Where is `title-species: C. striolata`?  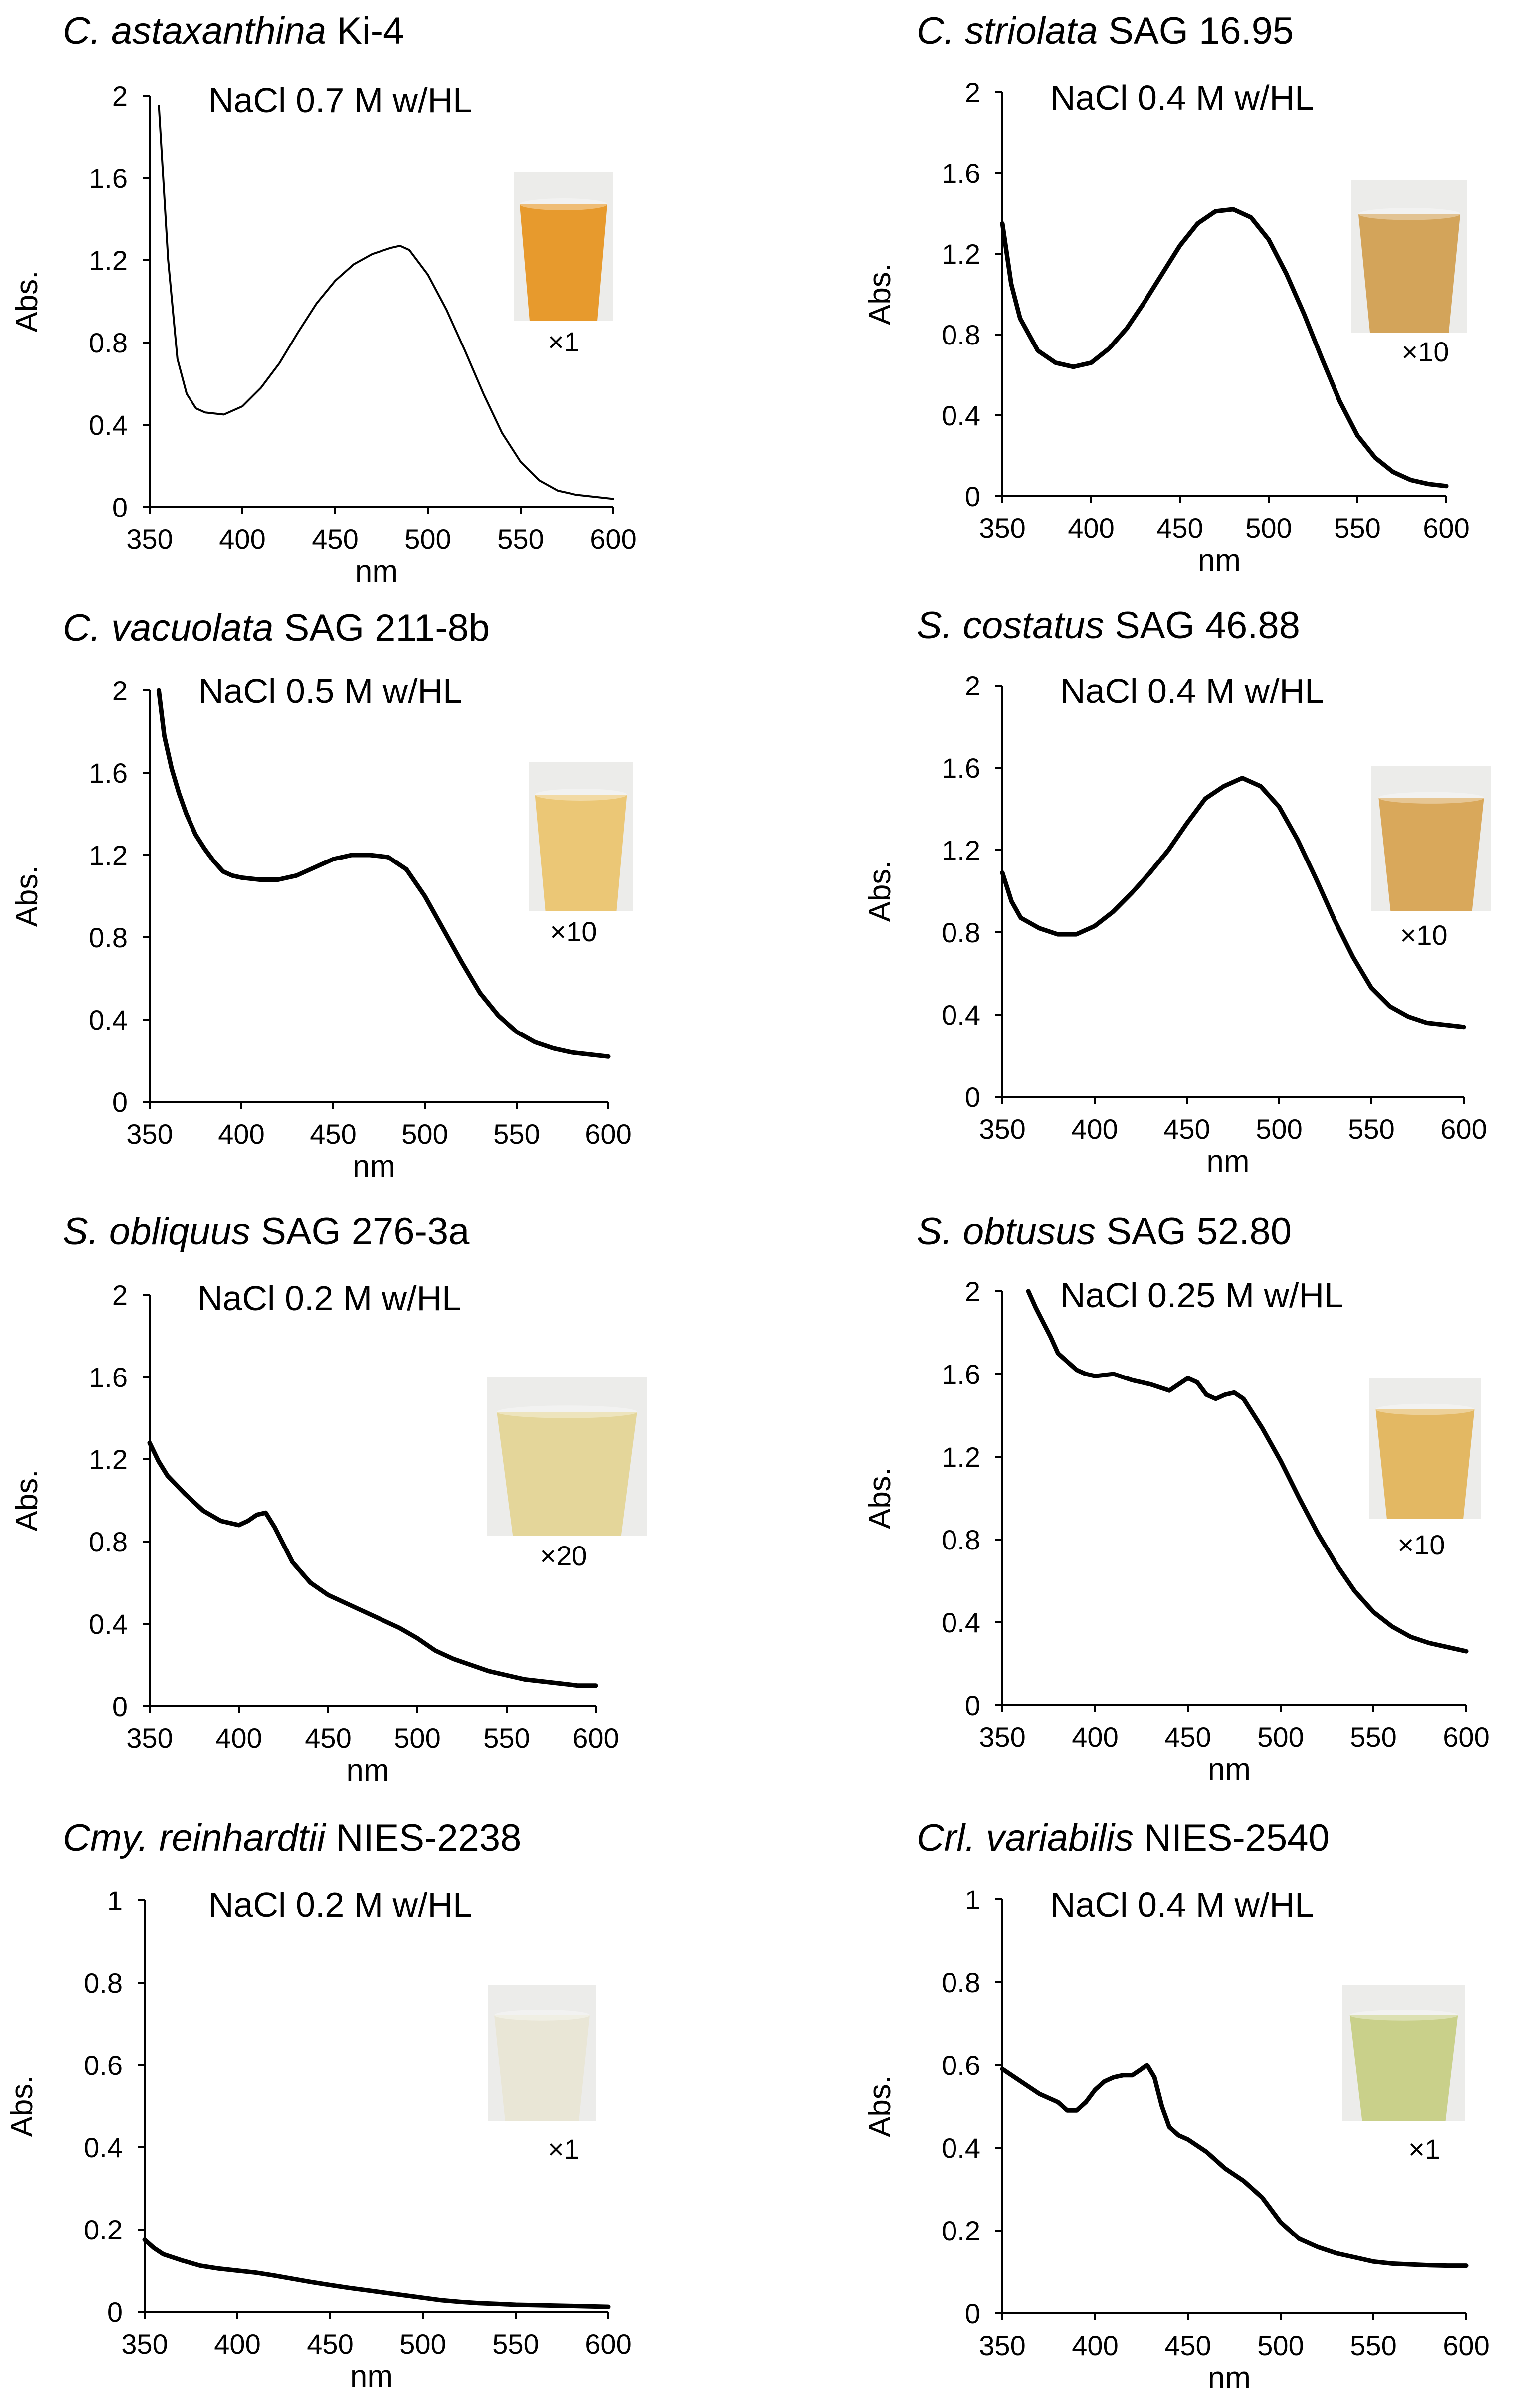 title-species: C. striolata is located at coordinates (1007, 31).